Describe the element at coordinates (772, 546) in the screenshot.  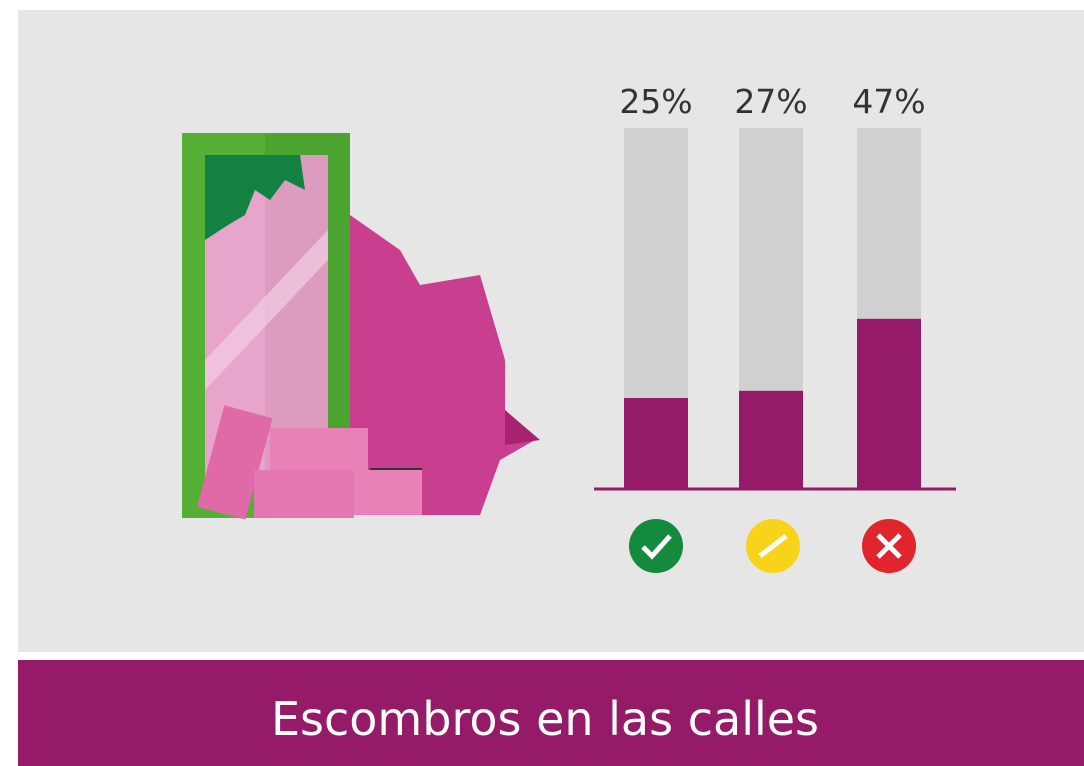
I see `icons` at that location.